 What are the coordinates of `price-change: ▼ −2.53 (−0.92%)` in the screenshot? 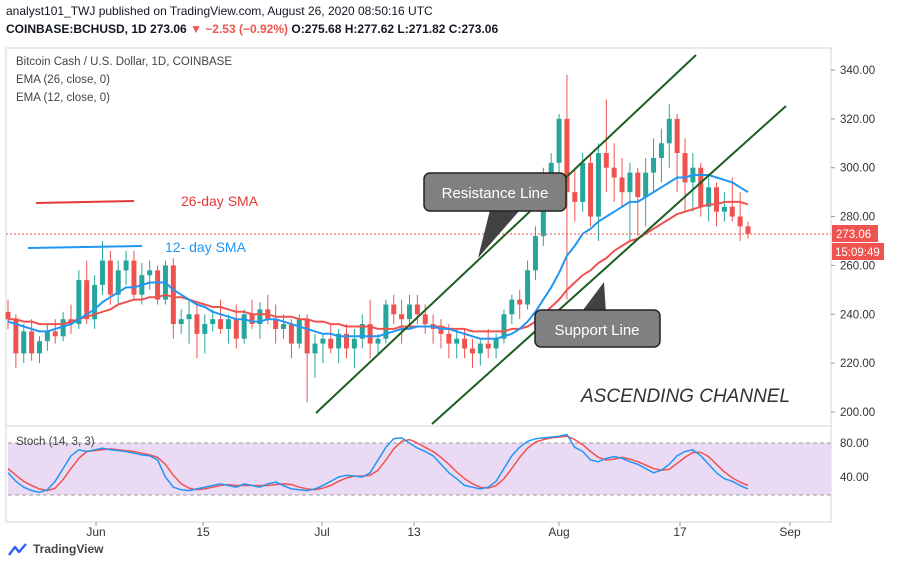 It's located at (239, 29).